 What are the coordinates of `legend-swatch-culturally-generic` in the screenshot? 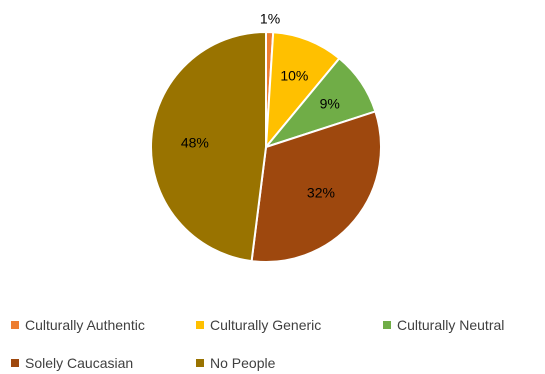 It's located at (200, 325).